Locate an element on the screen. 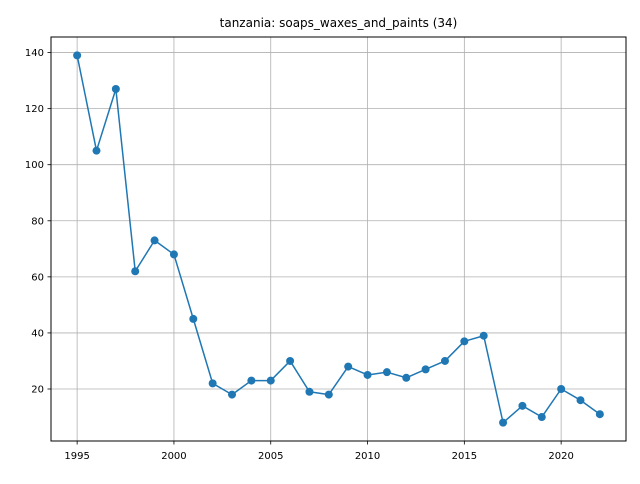 The height and width of the screenshot is (484, 640). x-tick-label: 1995 is located at coordinates (76, 456).